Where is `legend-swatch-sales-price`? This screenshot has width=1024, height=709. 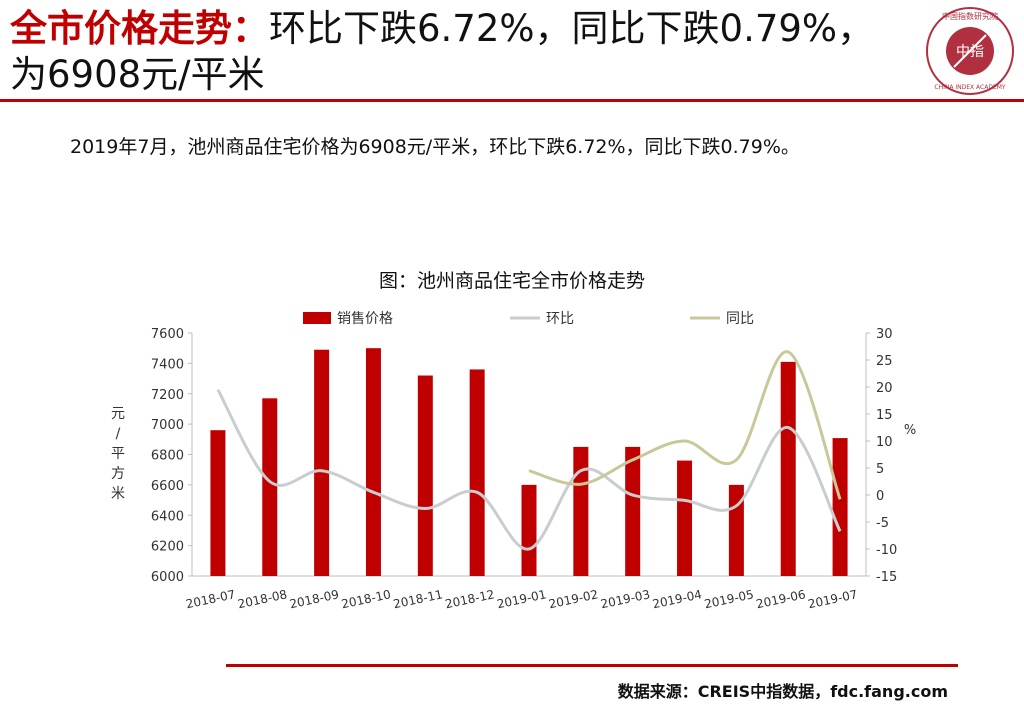
legend-swatch-sales-price is located at coordinates (317, 318).